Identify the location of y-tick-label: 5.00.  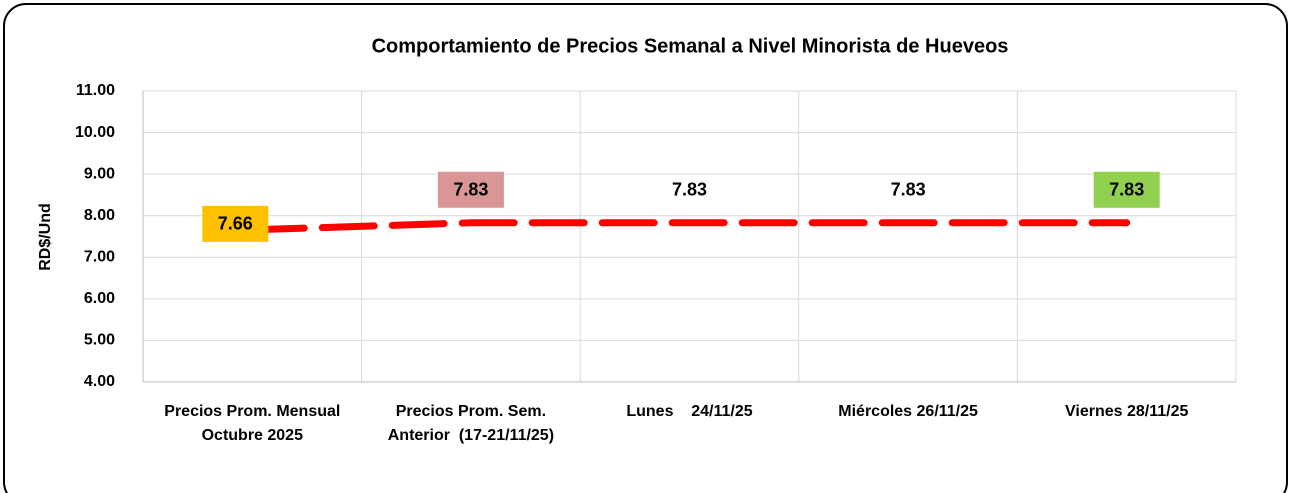
(99, 340).